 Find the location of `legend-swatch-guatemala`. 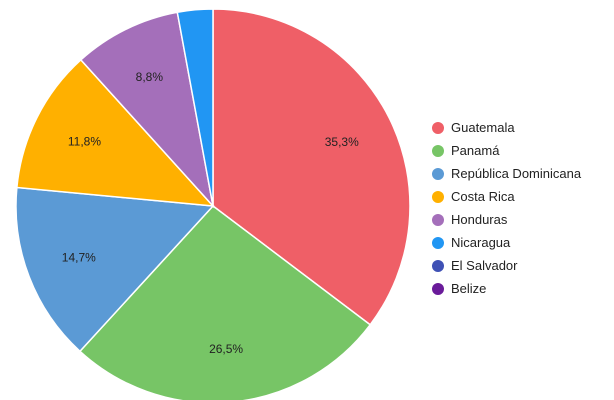

legend-swatch-guatemala is located at coordinates (438, 127).